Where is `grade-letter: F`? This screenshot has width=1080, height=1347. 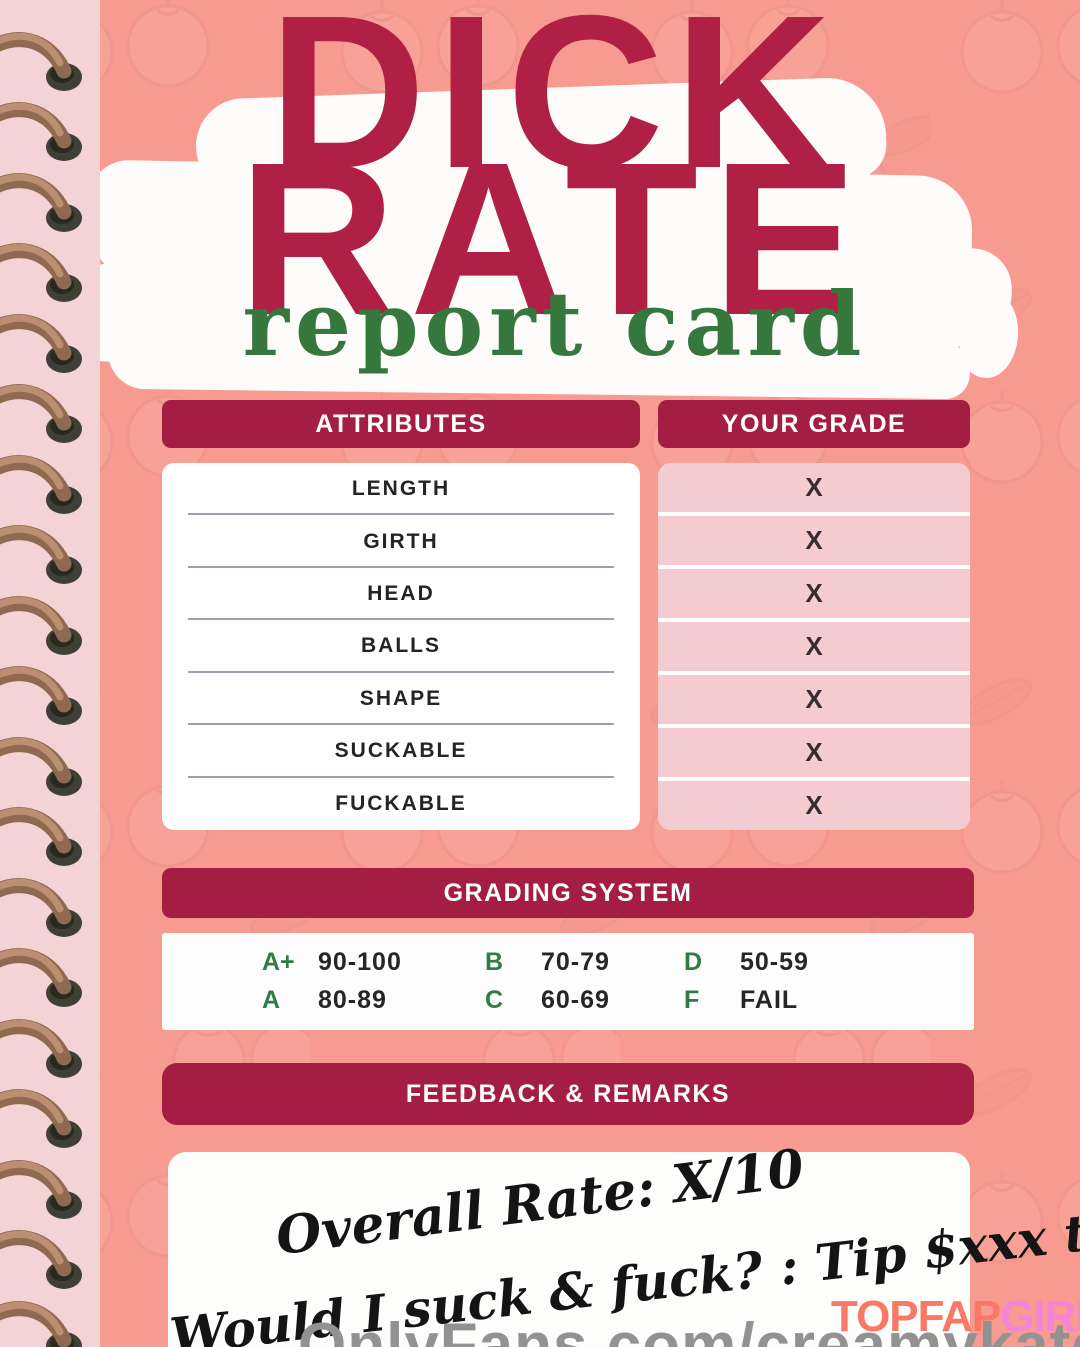
grade-letter: F is located at coordinates (692, 1000).